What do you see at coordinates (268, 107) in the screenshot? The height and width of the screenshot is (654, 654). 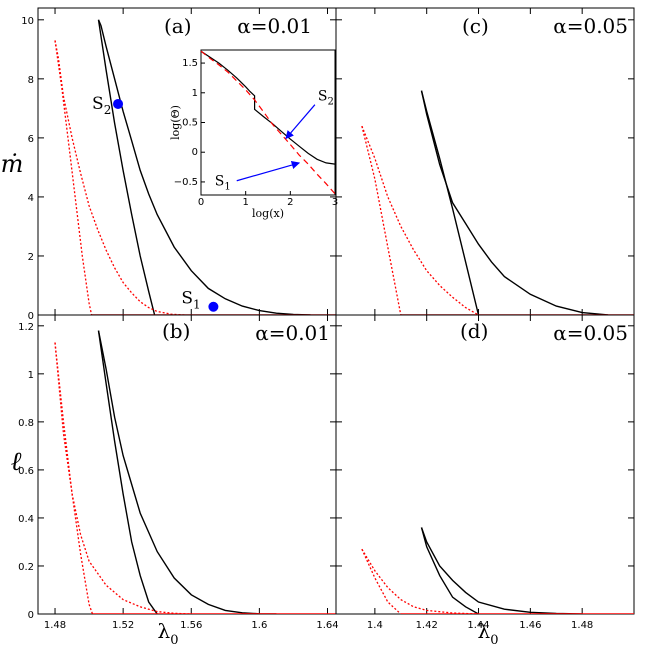 I see `inset-series-line-solid` at bounding box center [268, 107].